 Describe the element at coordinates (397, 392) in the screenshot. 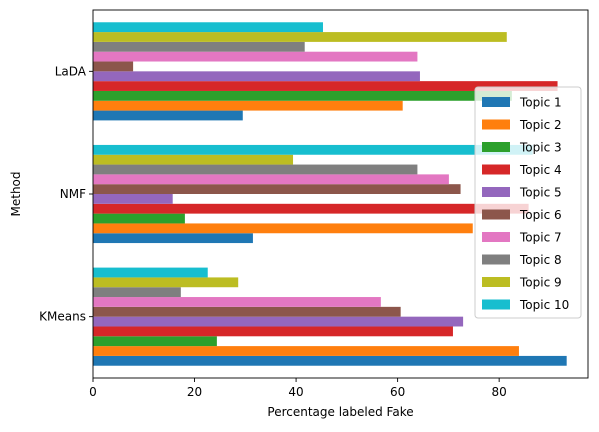

I see `x-tick-label: 60` at that location.